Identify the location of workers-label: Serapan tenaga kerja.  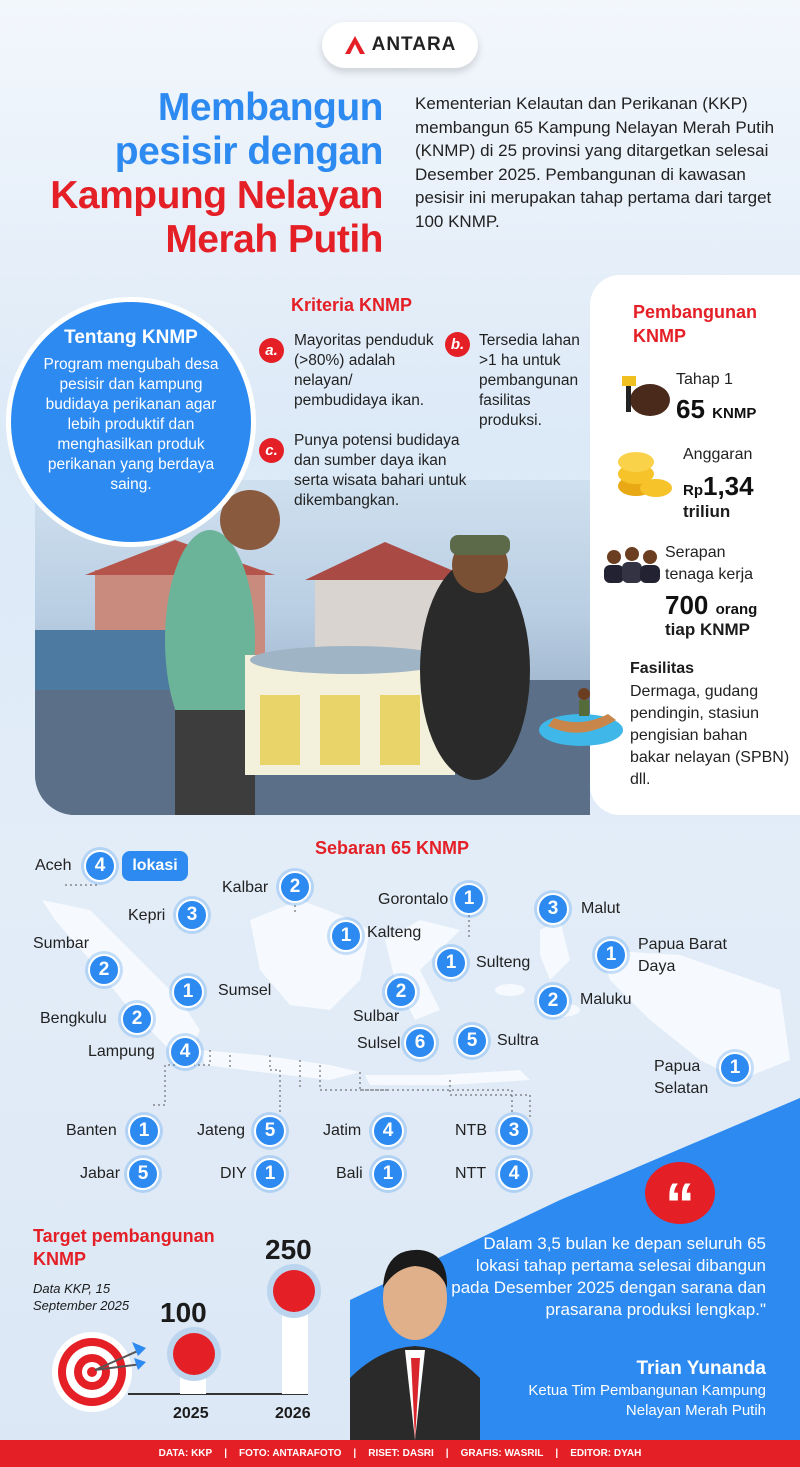
(709, 563).